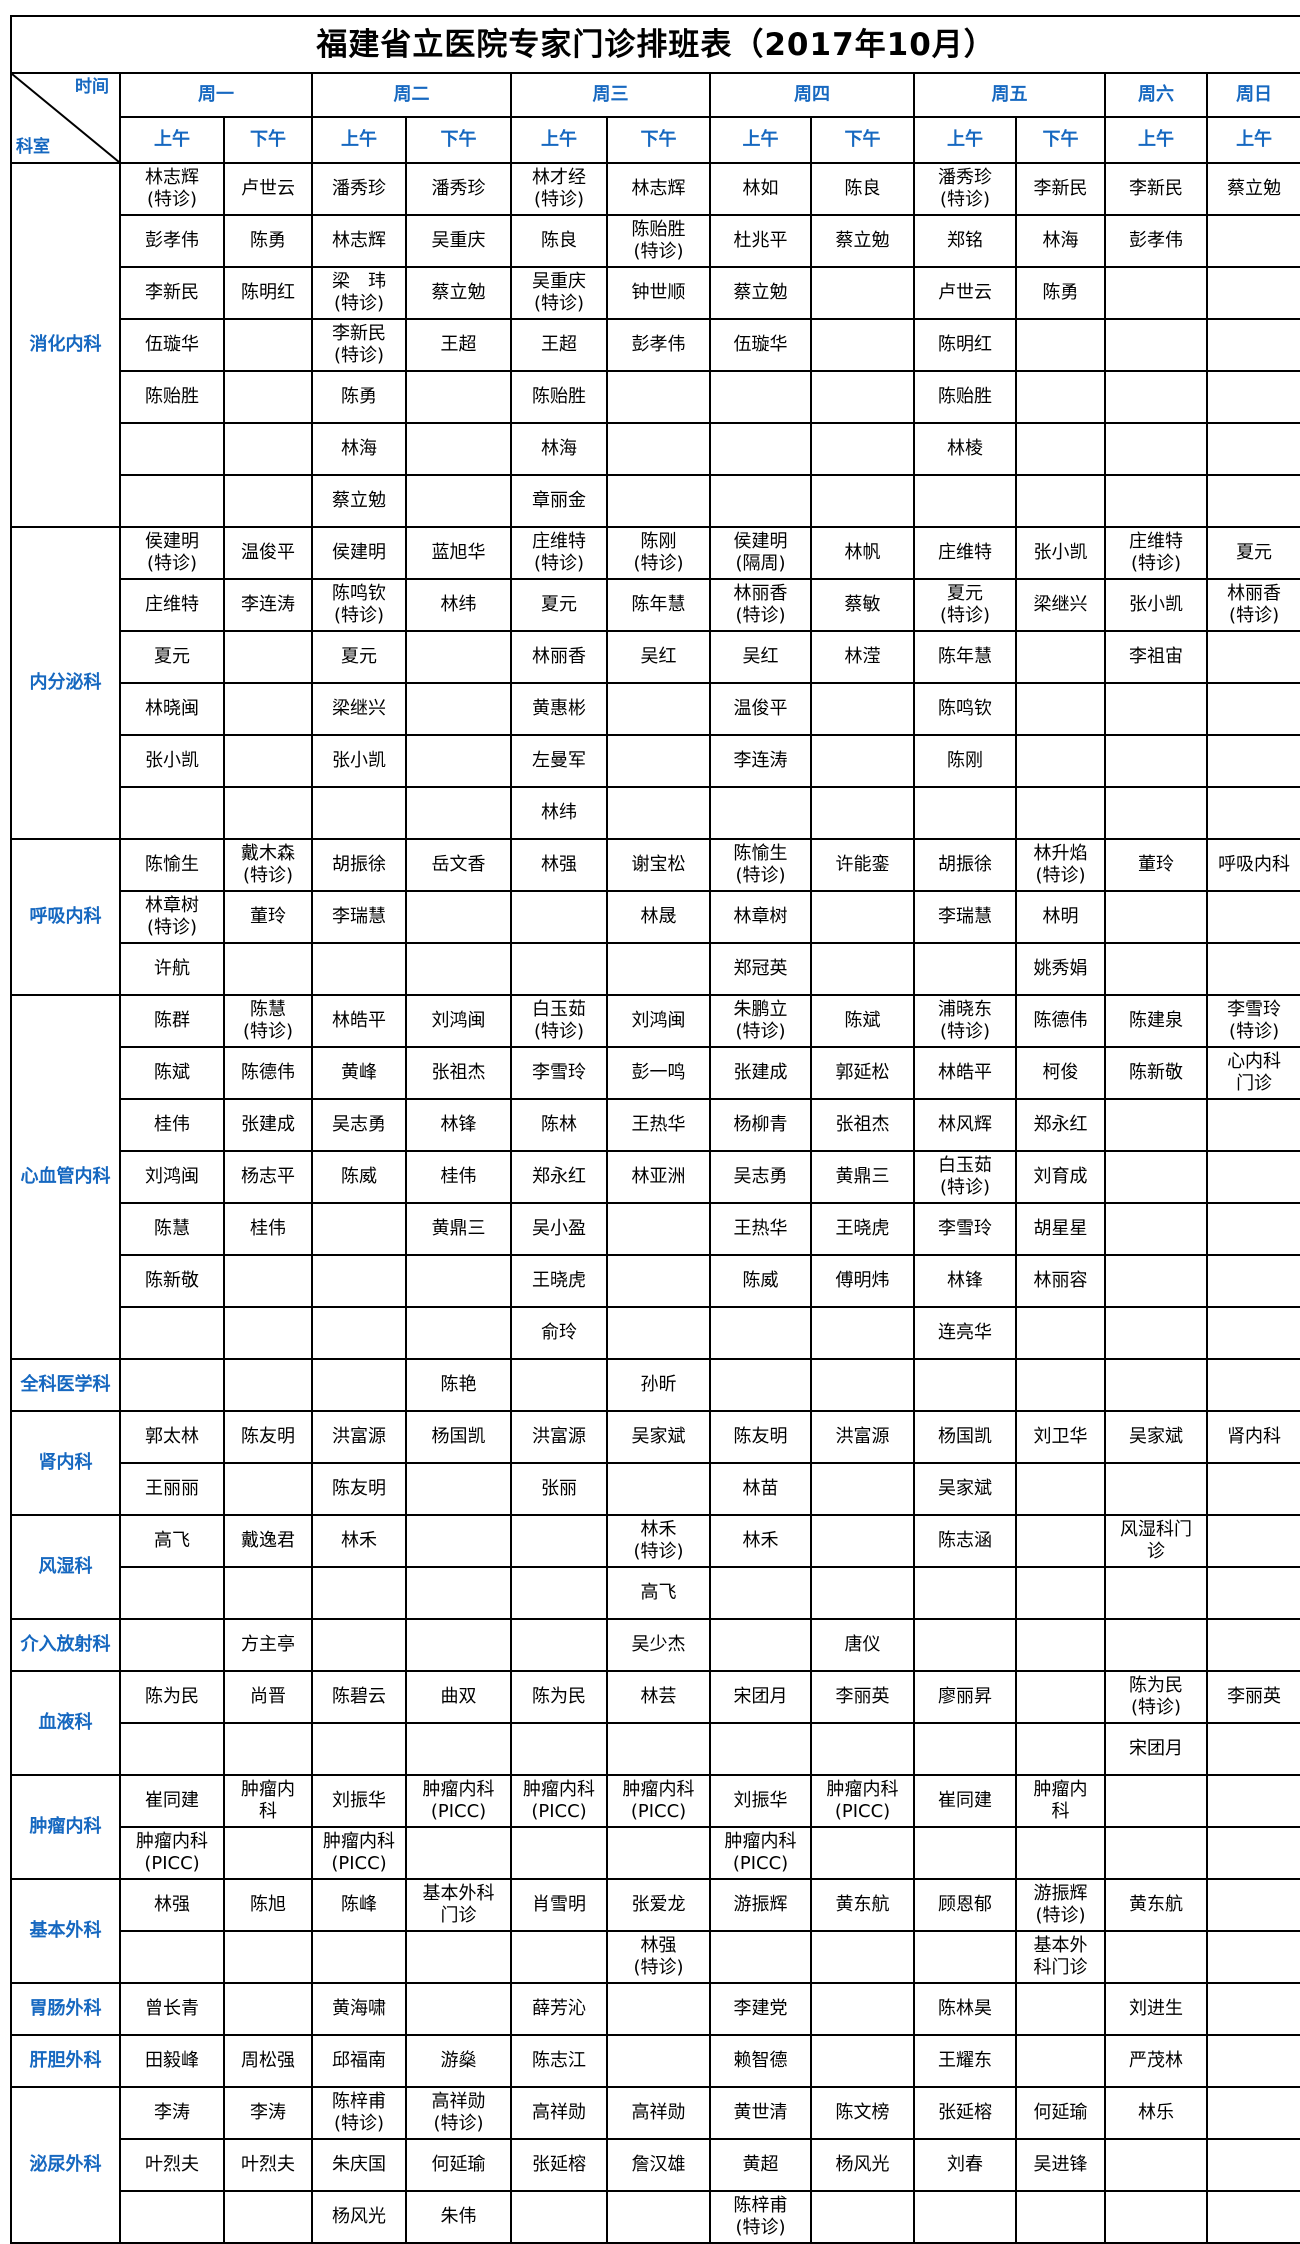 The image size is (1300, 2244). I want to click on schedule-cell: 张丽, so click(559, 1489).